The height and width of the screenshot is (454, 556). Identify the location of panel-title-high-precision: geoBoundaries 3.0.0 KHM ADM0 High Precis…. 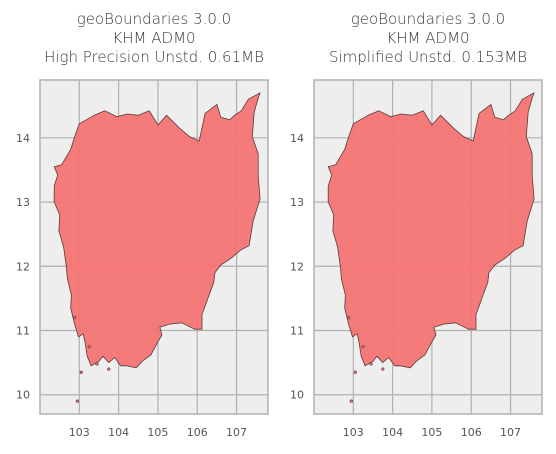
(154, 38).